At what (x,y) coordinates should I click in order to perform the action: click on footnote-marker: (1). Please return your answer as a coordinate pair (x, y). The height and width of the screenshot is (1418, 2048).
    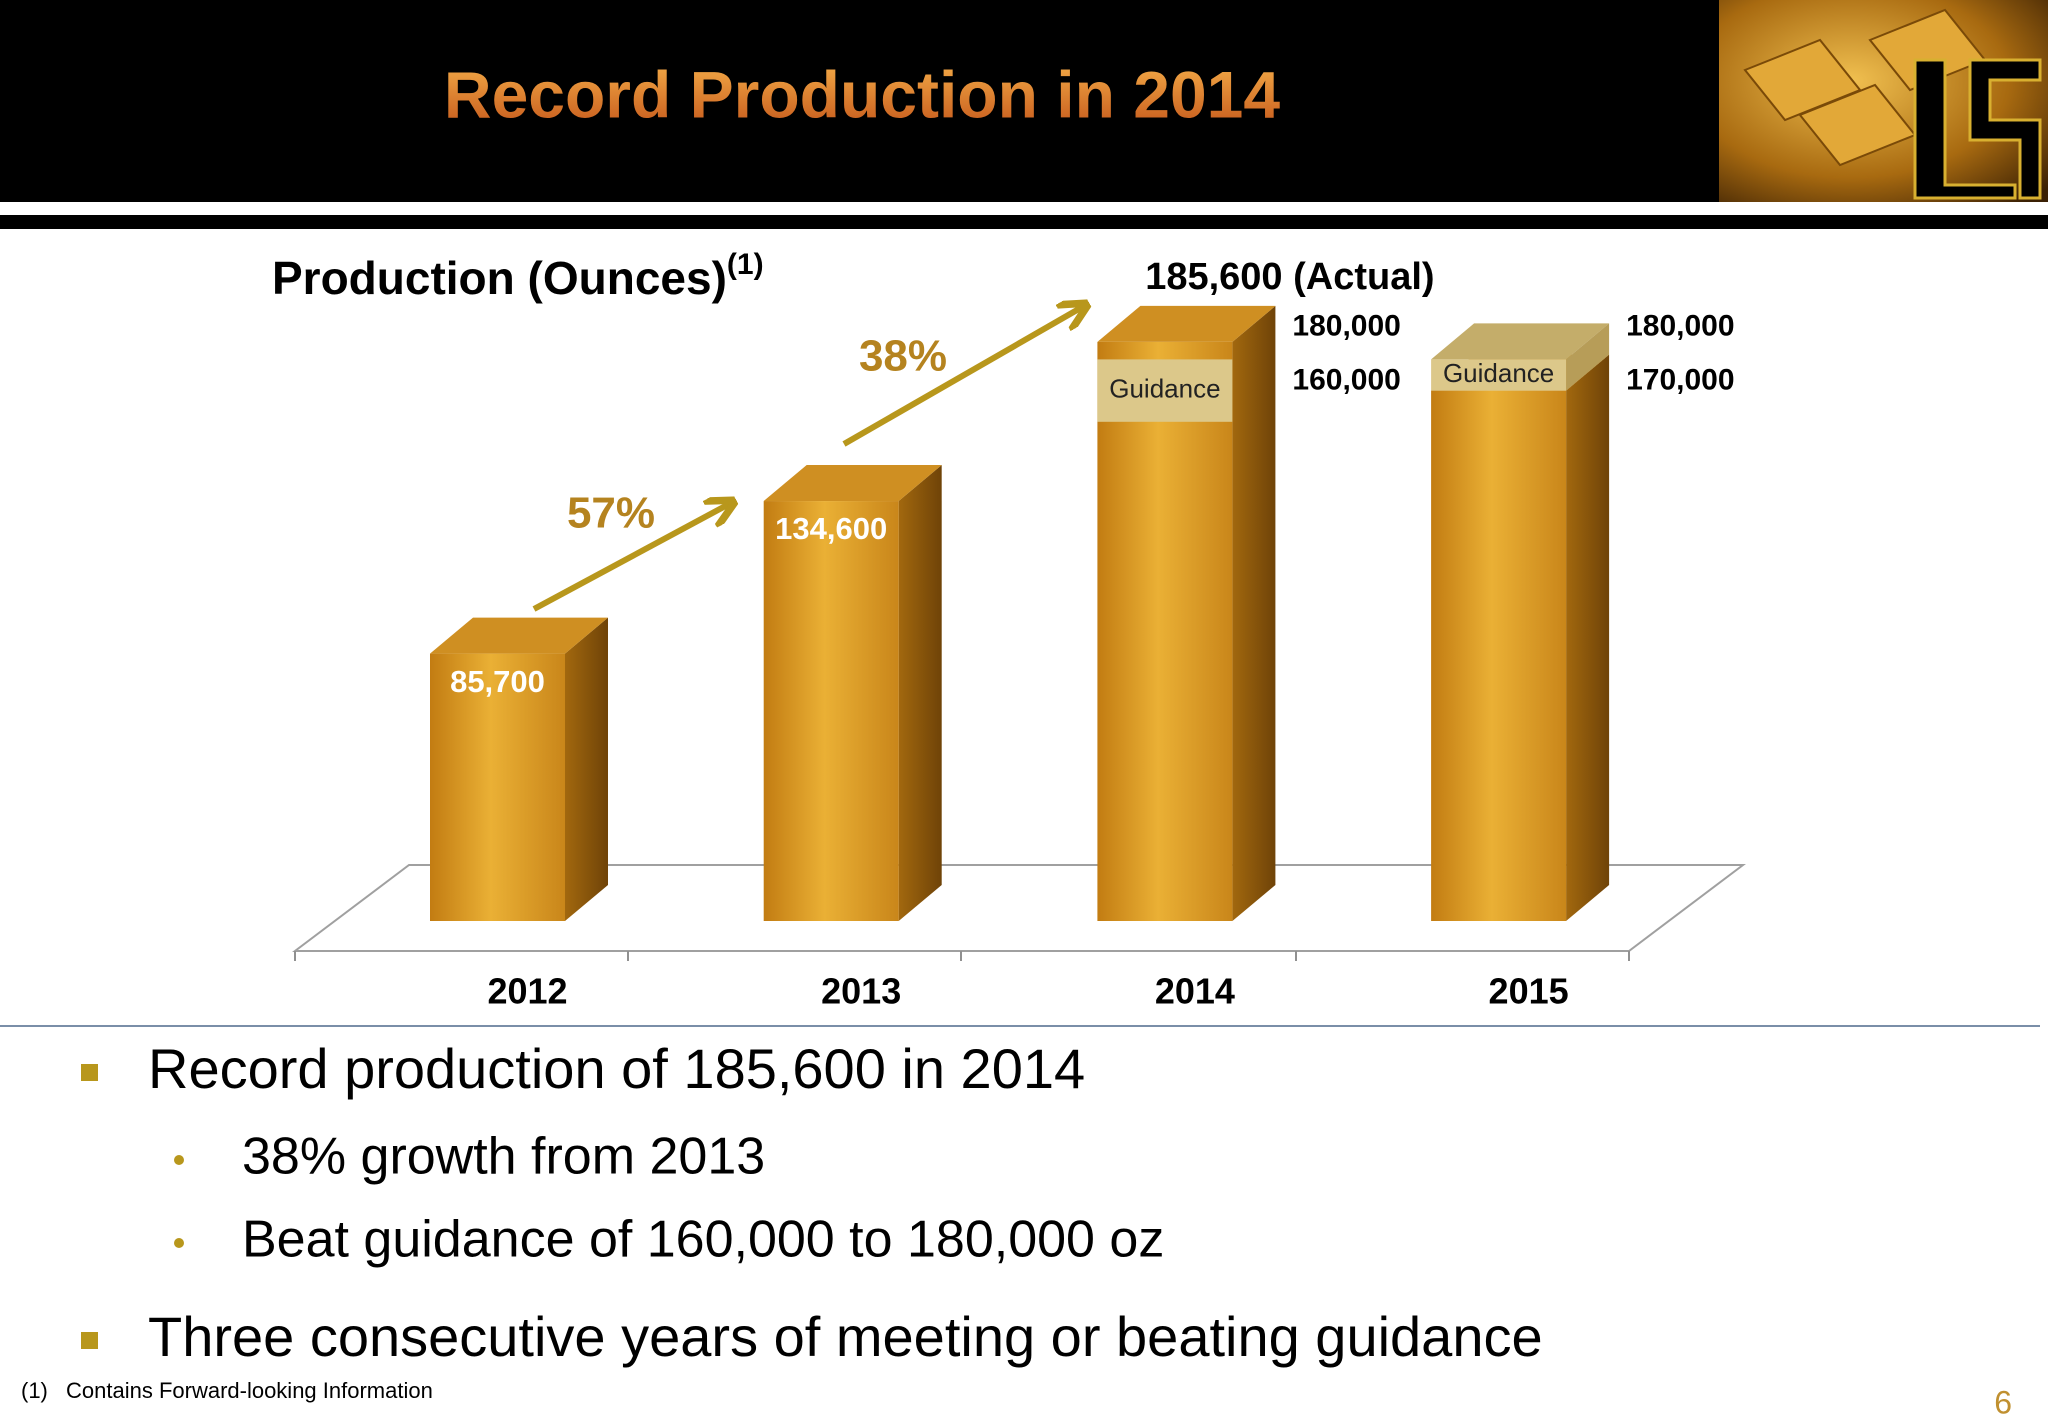
    Looking at the image, I should click on (34, 1390).